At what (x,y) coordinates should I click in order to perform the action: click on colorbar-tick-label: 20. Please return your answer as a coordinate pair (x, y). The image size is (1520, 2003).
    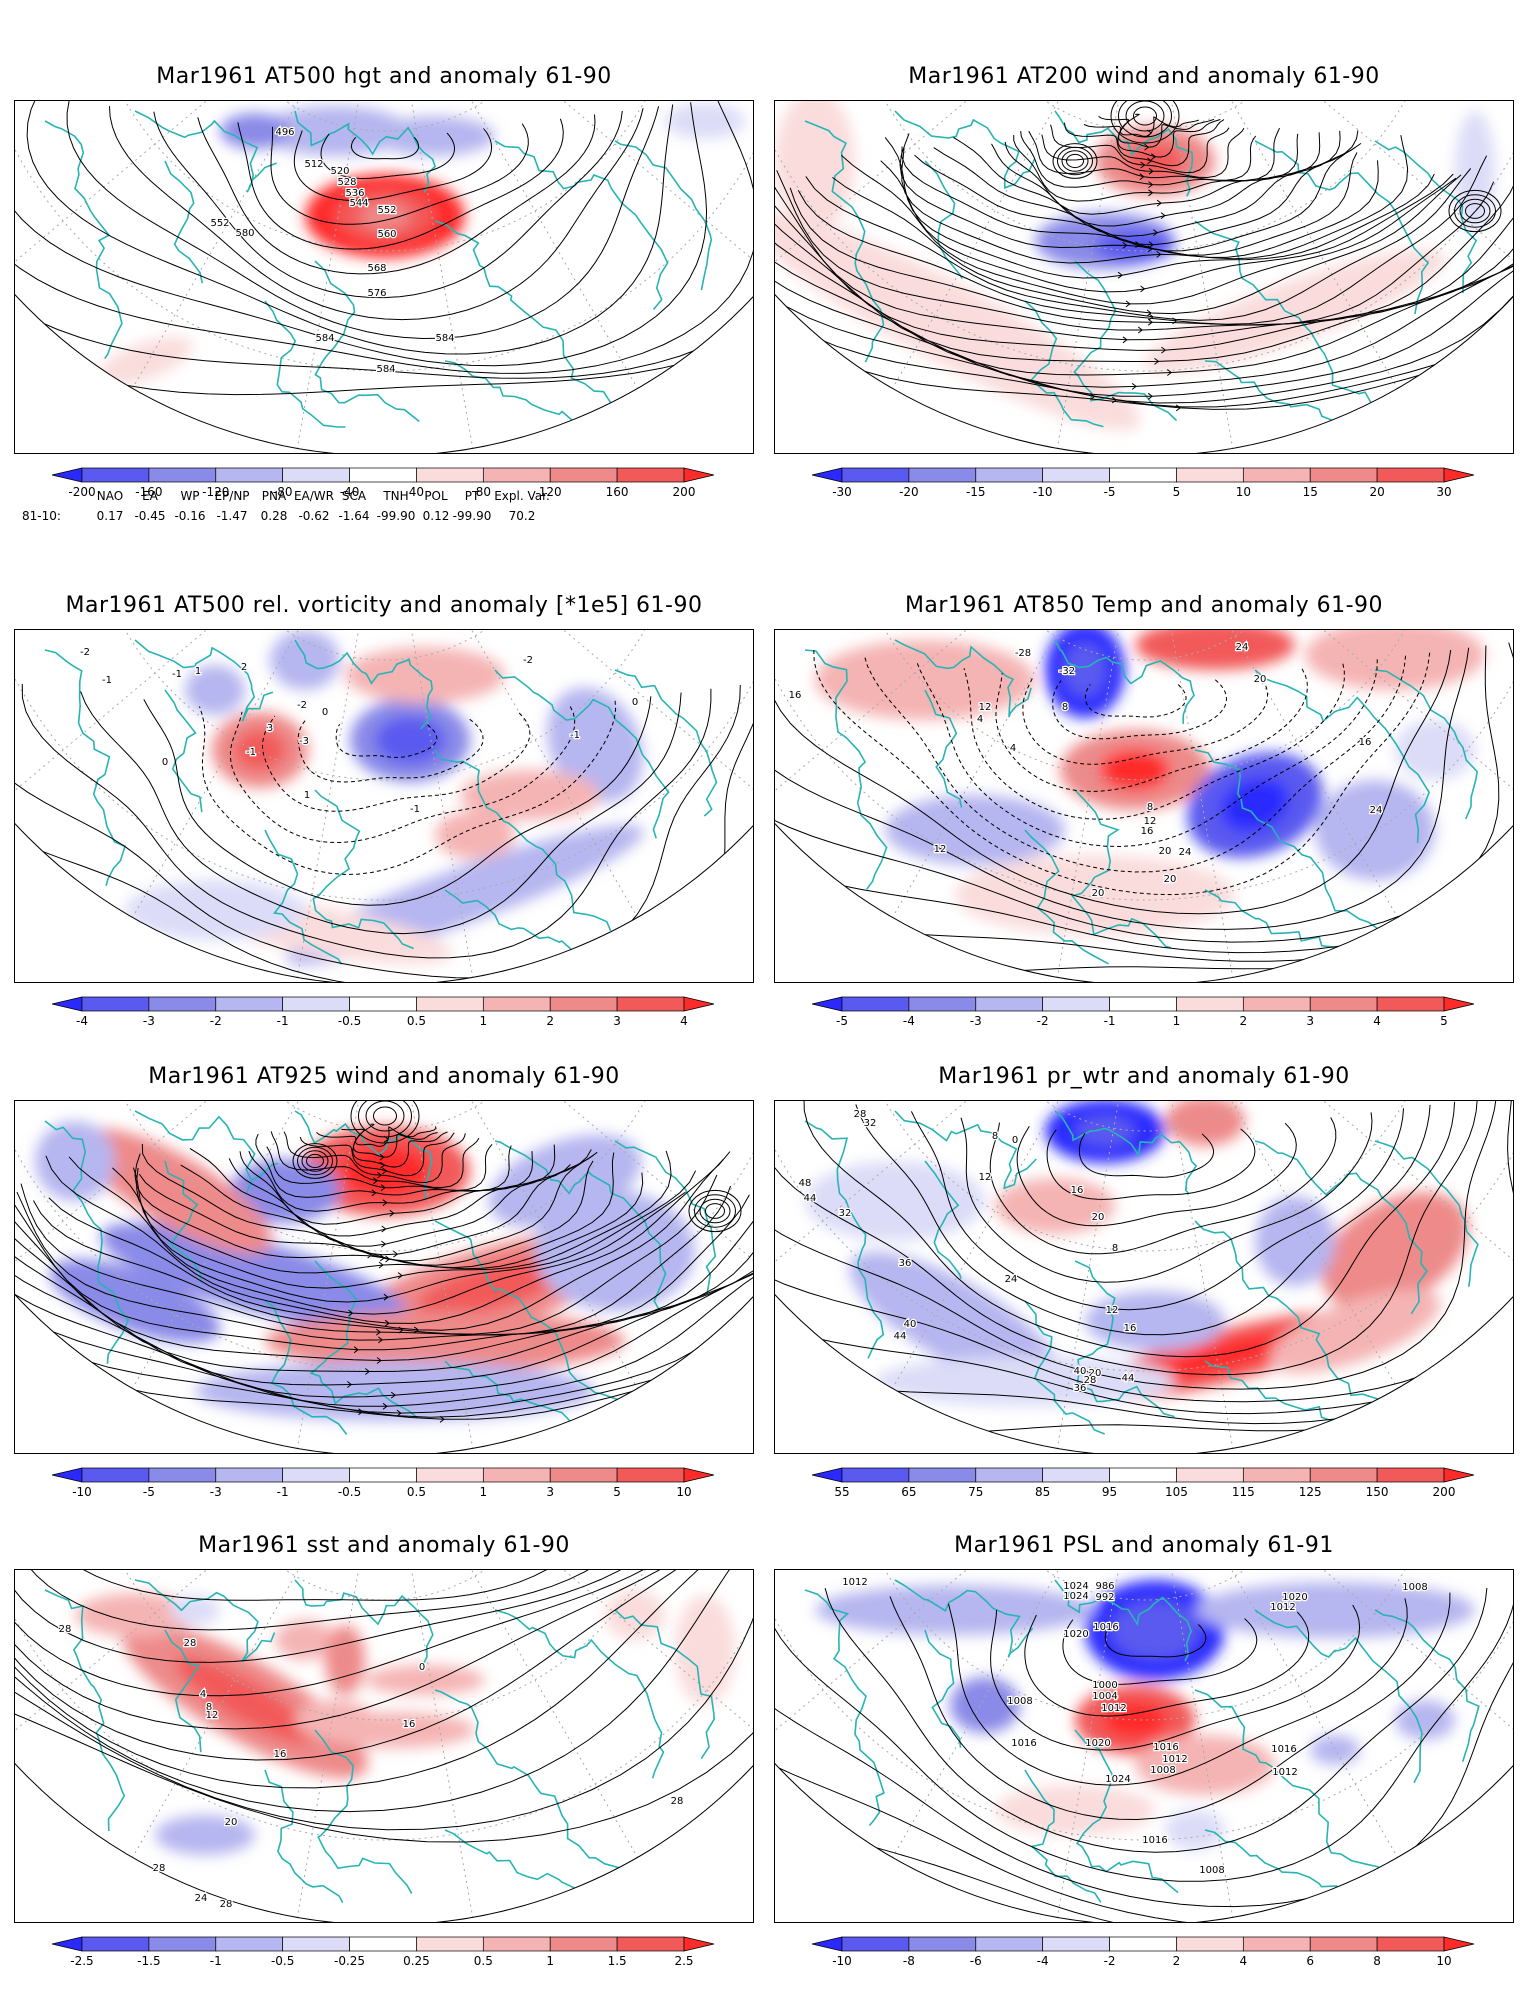
    Looking at the image, I should click on (1376, 492).